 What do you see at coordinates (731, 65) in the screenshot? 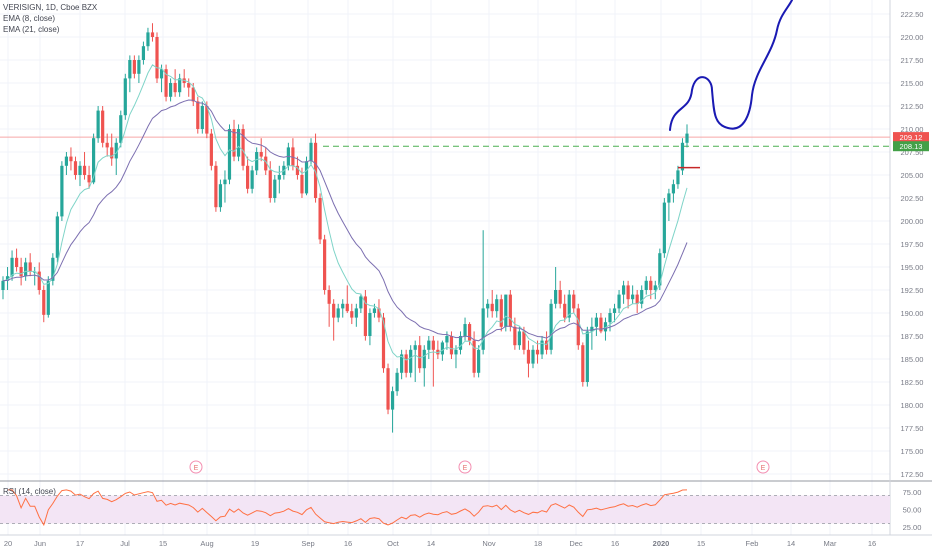
I see `drawing-projection-line` at bounding box center [731, 65].